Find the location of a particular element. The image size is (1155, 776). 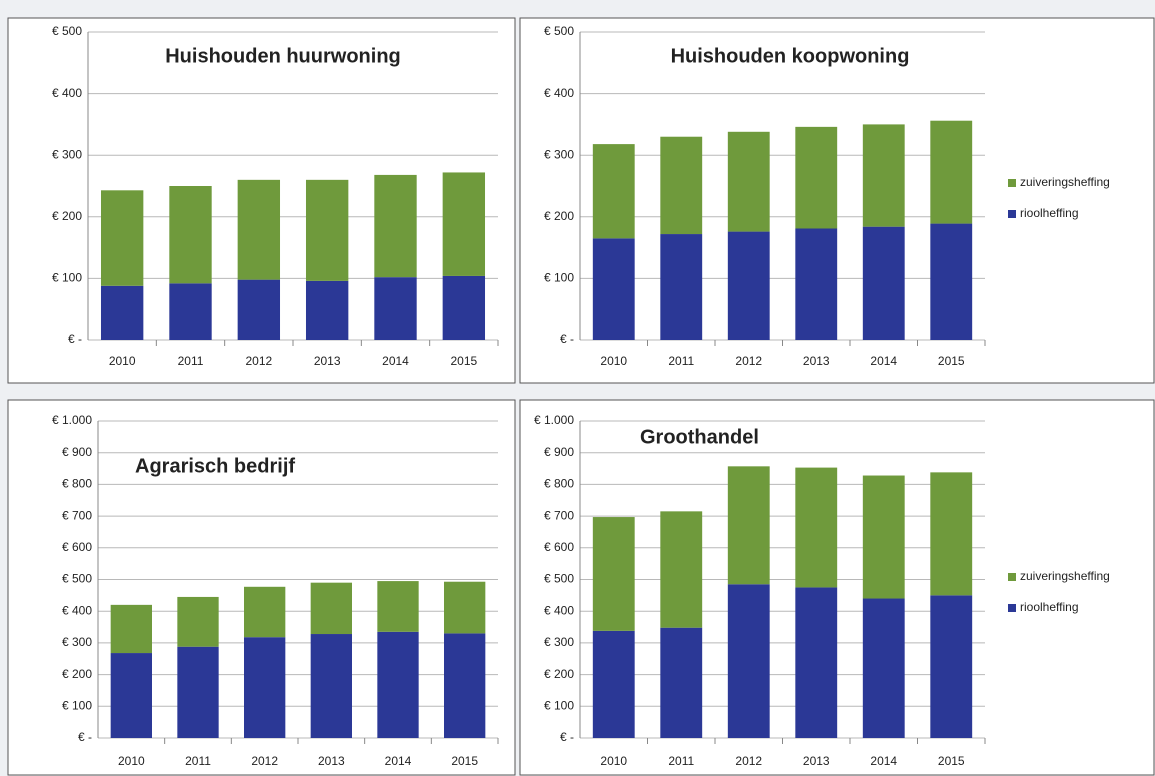

chart-title: Groothandel is located at coordinates (699, 437).